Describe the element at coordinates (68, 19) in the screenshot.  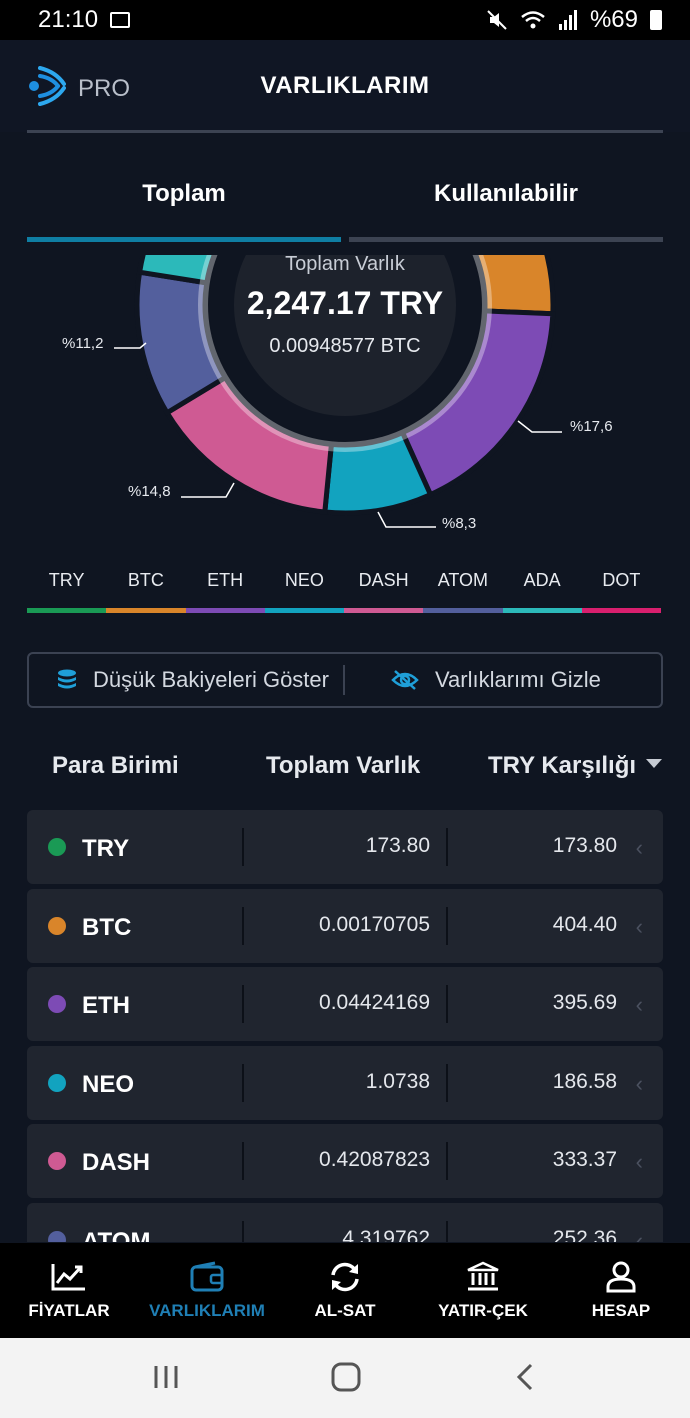
I see `status-time: 21:10` at that location.